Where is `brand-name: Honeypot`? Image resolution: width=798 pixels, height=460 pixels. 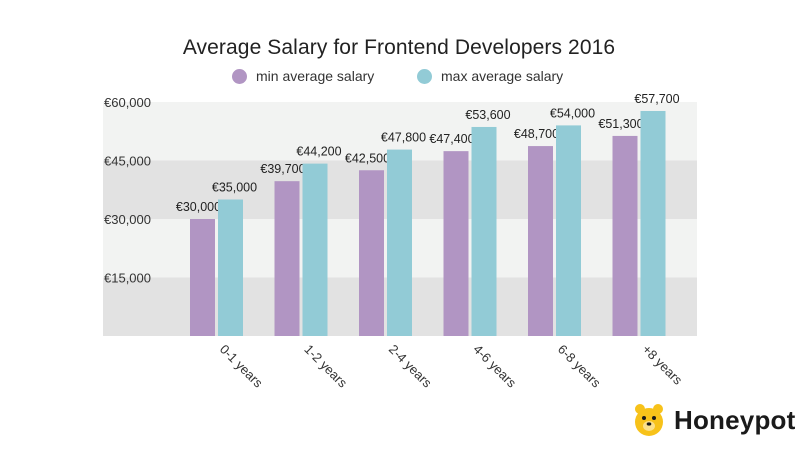
brand-name: Honeypot is located at coordinates (735, 419).